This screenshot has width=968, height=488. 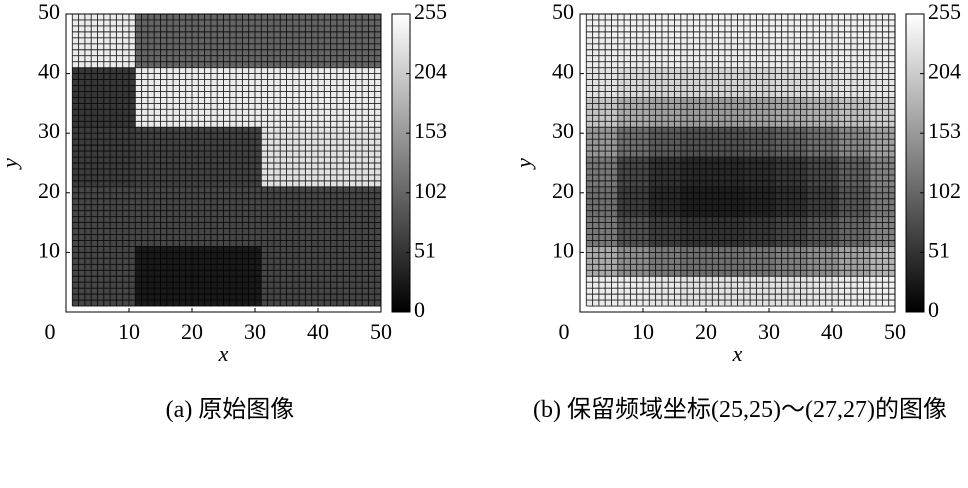 What do you see at coordinates (563, 71) in the screenshot?
I see `y-tick-label: 40` at bounding box center [563, 71].